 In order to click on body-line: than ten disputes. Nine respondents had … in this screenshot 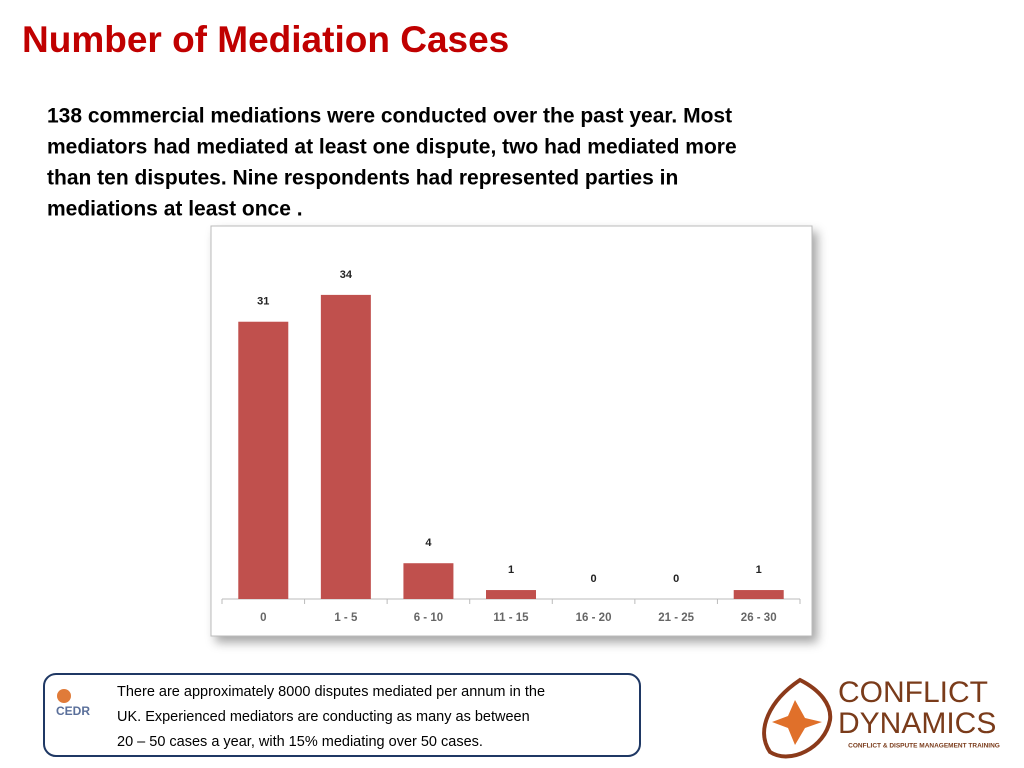, I will do `click(362, 178)`.